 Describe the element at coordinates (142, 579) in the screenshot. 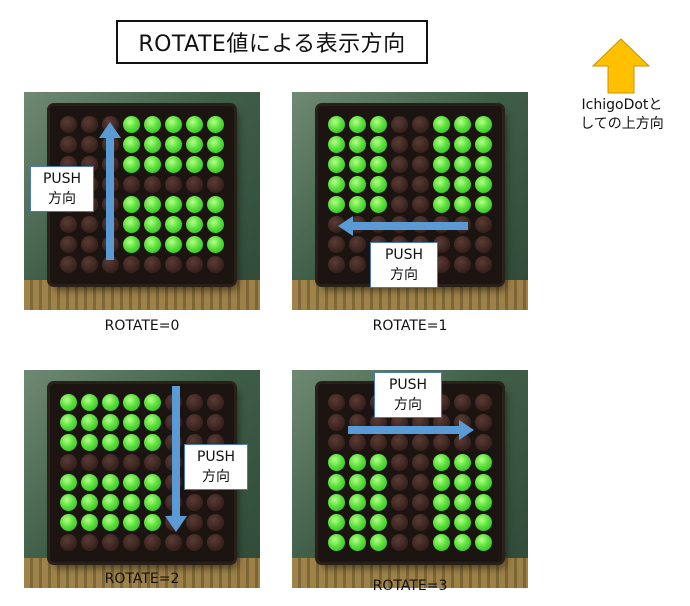

I see `rotate-caption: ROTATE=2` at that location.